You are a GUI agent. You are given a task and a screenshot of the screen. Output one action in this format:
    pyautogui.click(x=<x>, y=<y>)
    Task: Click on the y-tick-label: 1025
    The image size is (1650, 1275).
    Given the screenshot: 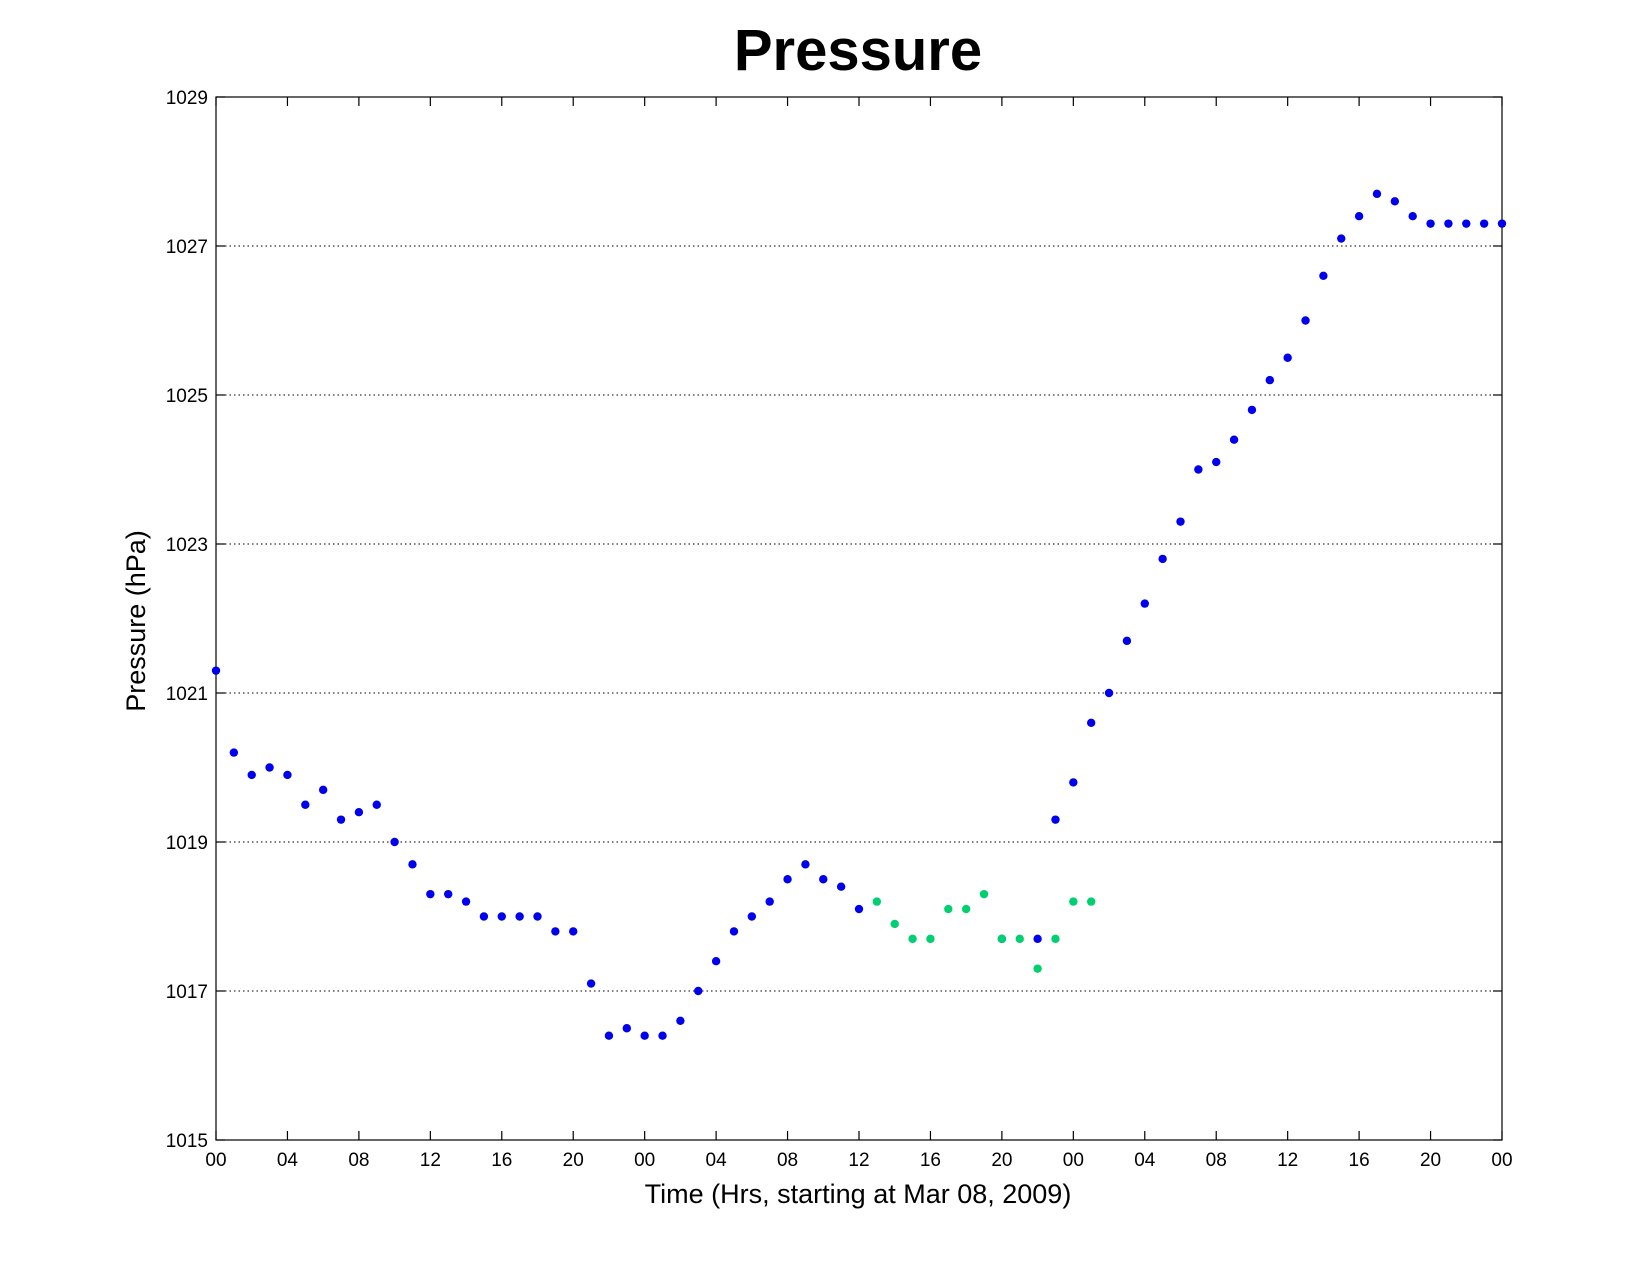 What is the action you would take?
    pyautogui.click(x=187, y=396)
    